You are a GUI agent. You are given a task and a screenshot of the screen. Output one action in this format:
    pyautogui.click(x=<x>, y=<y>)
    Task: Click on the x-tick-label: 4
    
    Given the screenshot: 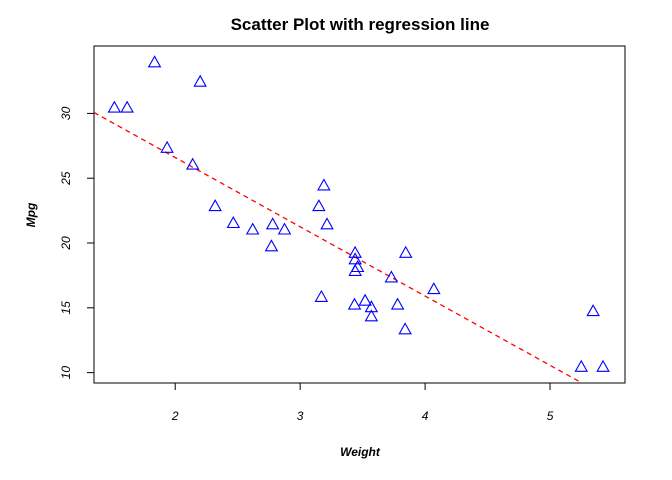 What is the action you would take?
    pyautogui.click(x=425, y=416)
    